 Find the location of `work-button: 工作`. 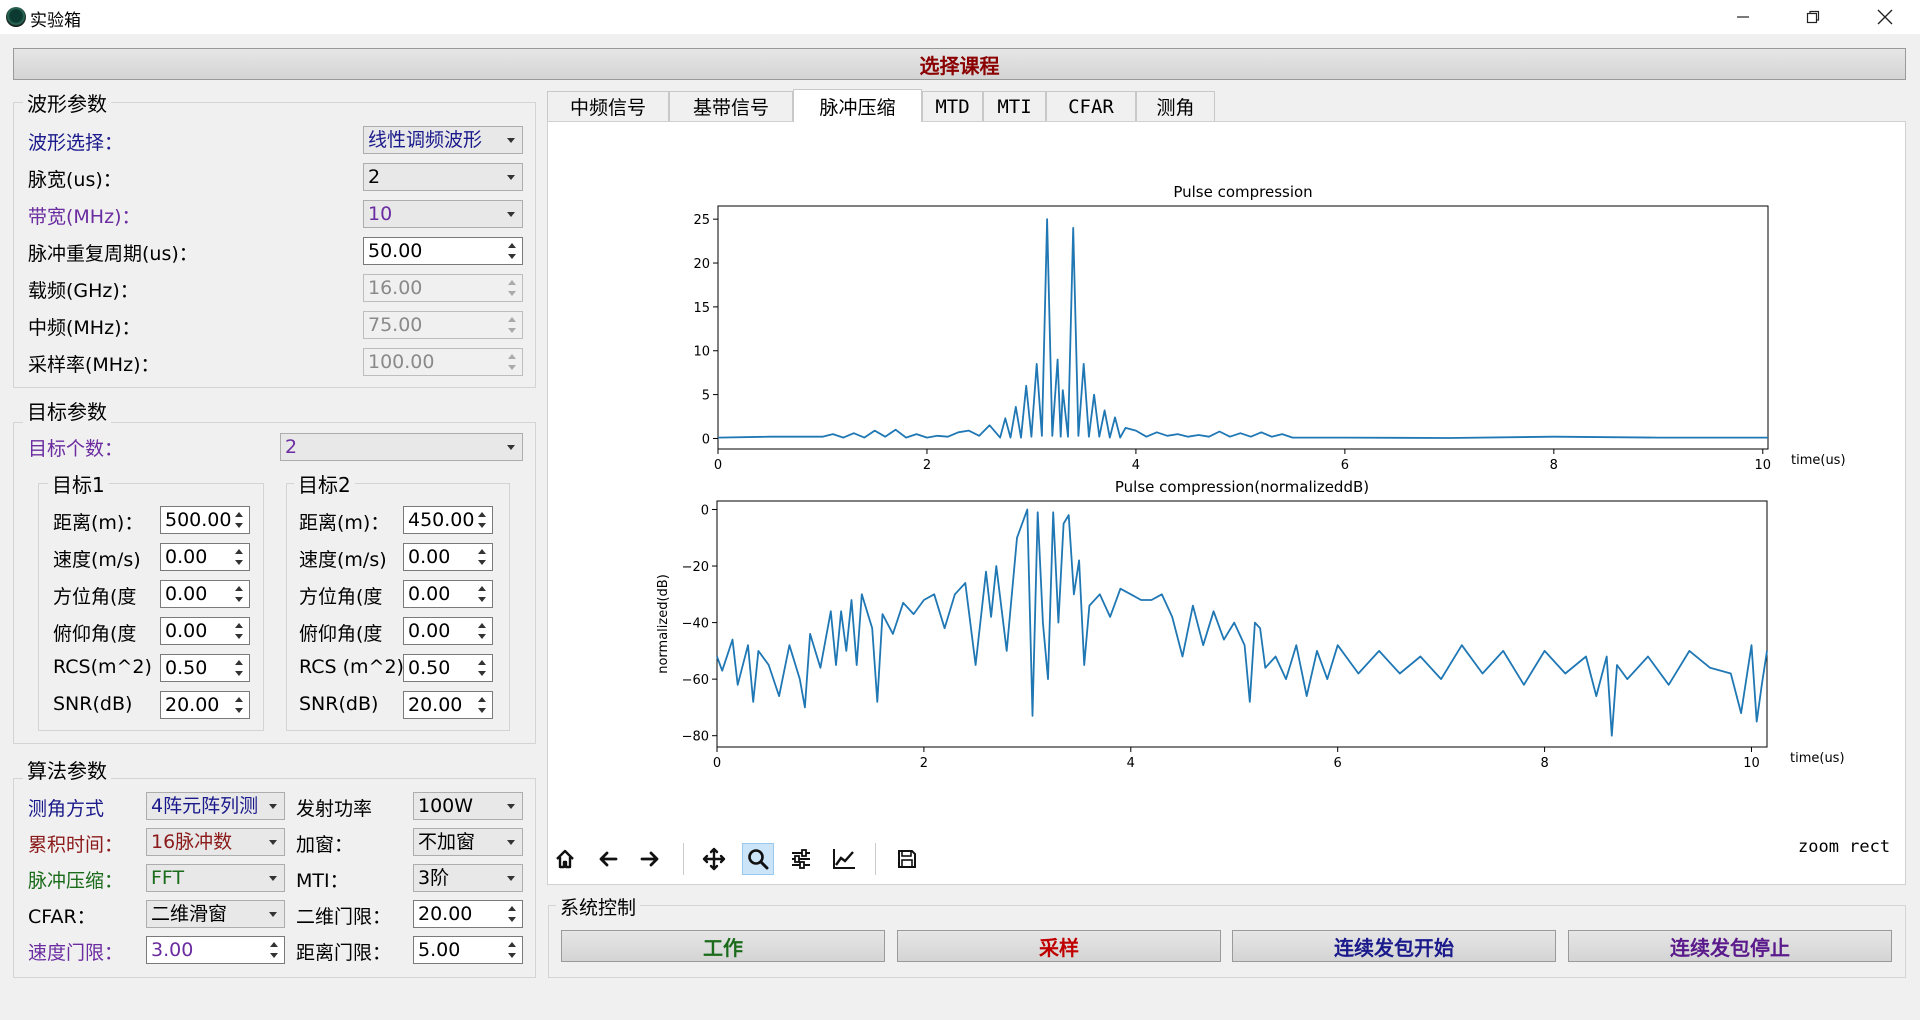

work-button: 工作 is located at coordinates (723, 946).